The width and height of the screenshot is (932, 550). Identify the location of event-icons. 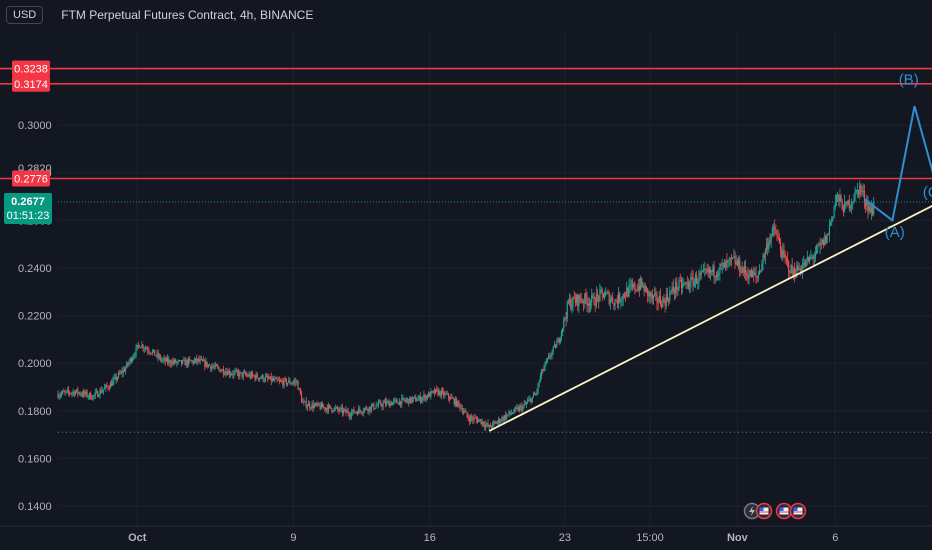
(775, 511).